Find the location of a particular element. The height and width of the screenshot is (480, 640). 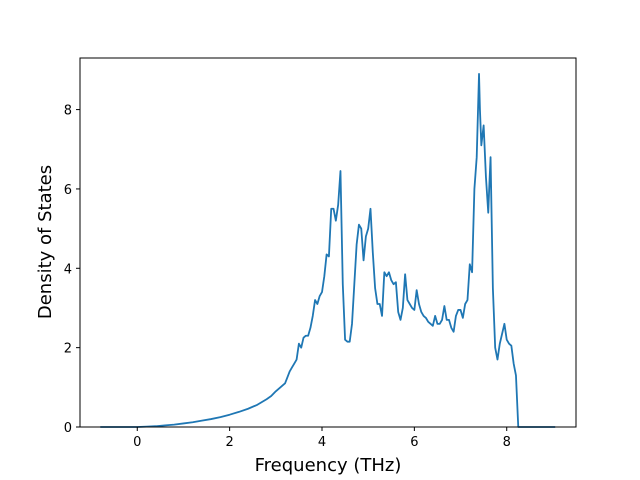

y-tick-label: 0 is located at coordinates (68, 428).